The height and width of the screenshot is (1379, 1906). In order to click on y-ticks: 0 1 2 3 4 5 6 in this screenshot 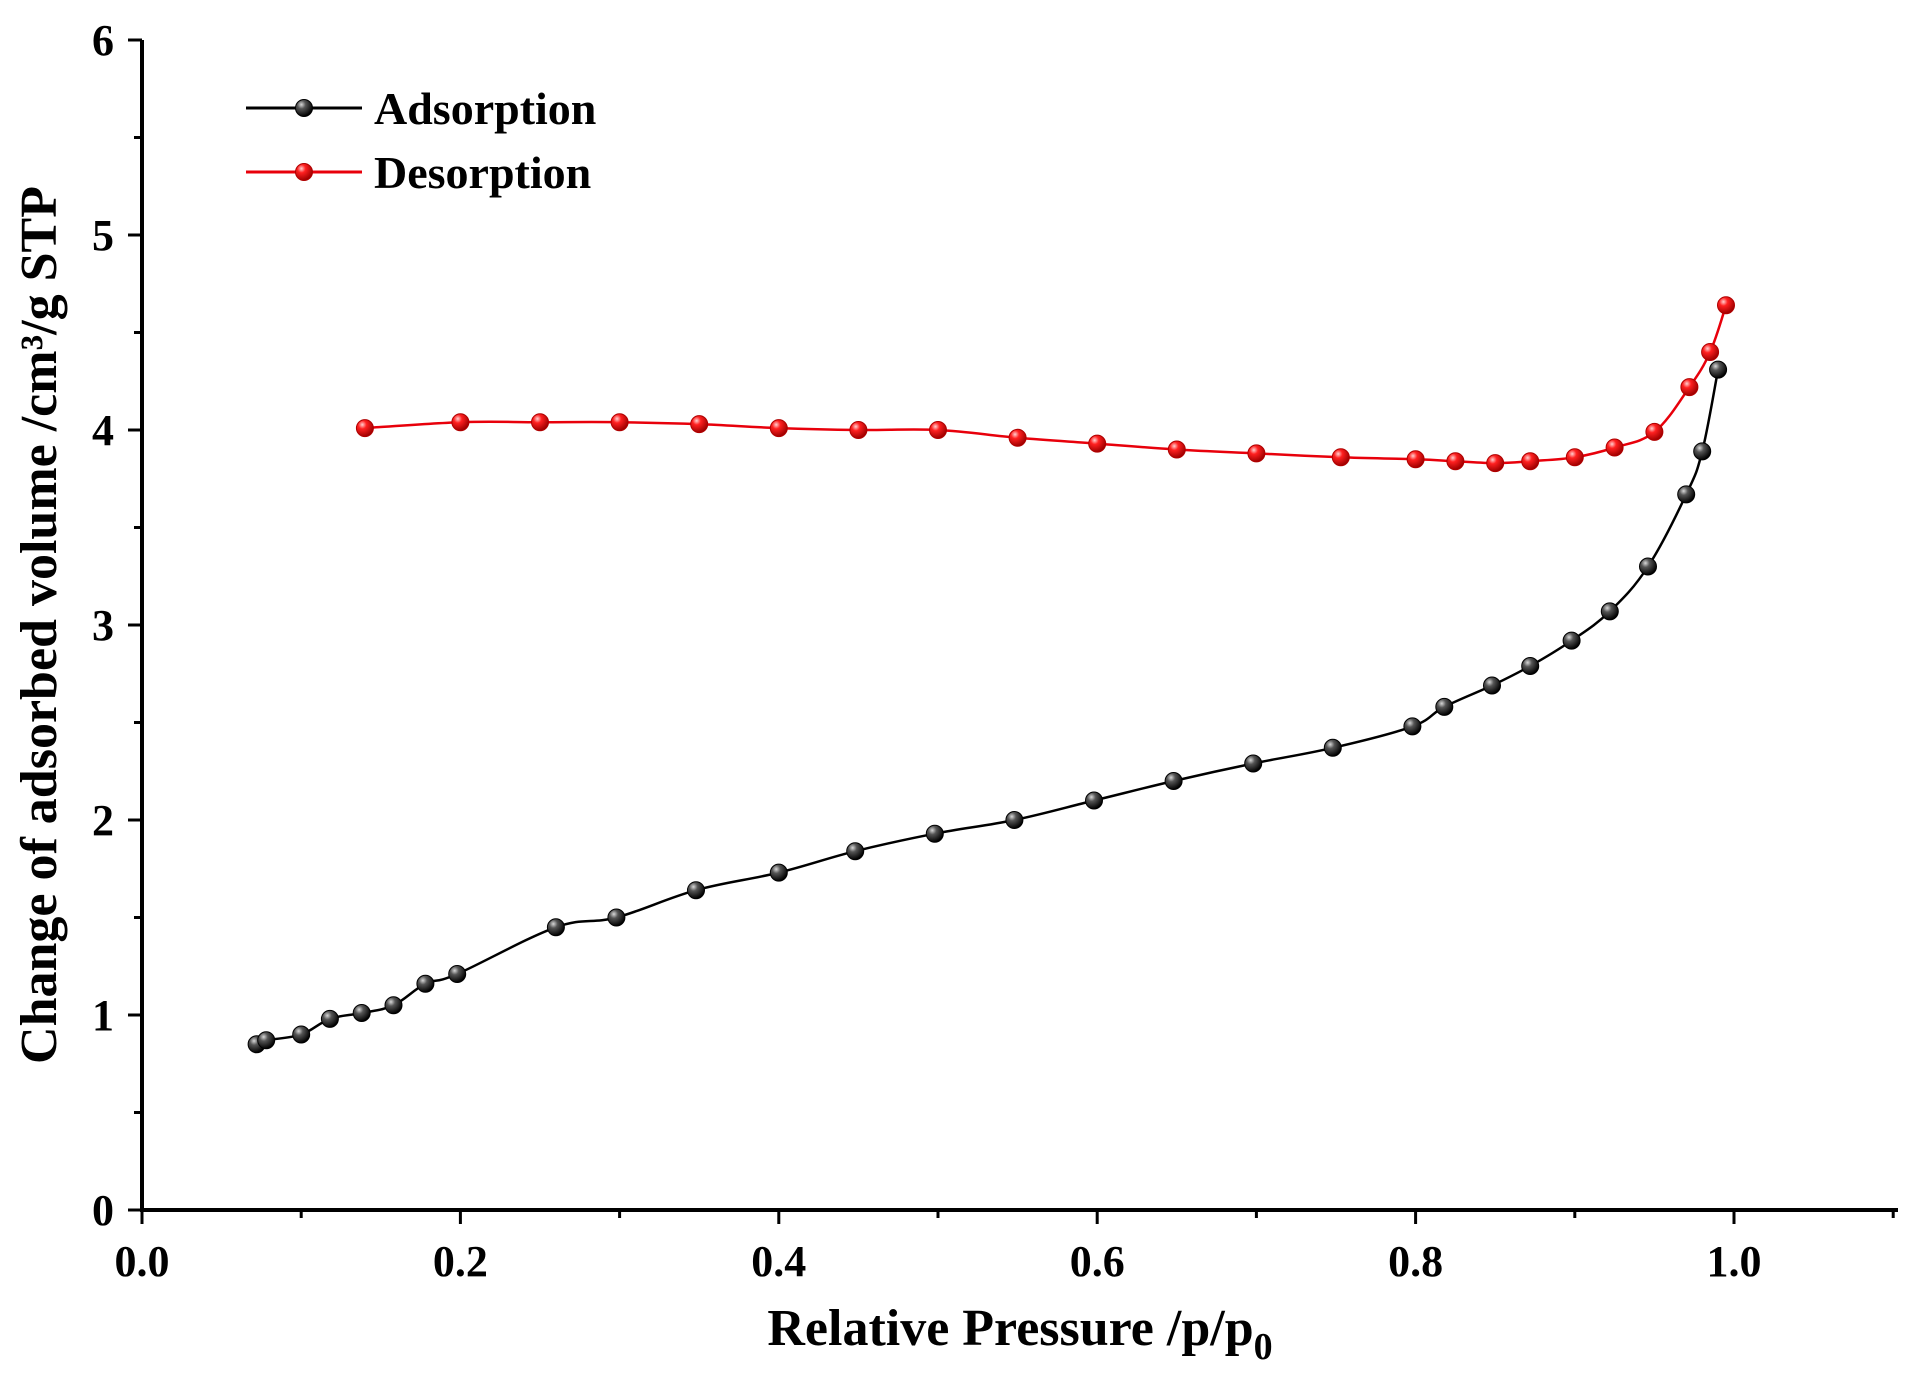, I will do `click(117, 625)`.